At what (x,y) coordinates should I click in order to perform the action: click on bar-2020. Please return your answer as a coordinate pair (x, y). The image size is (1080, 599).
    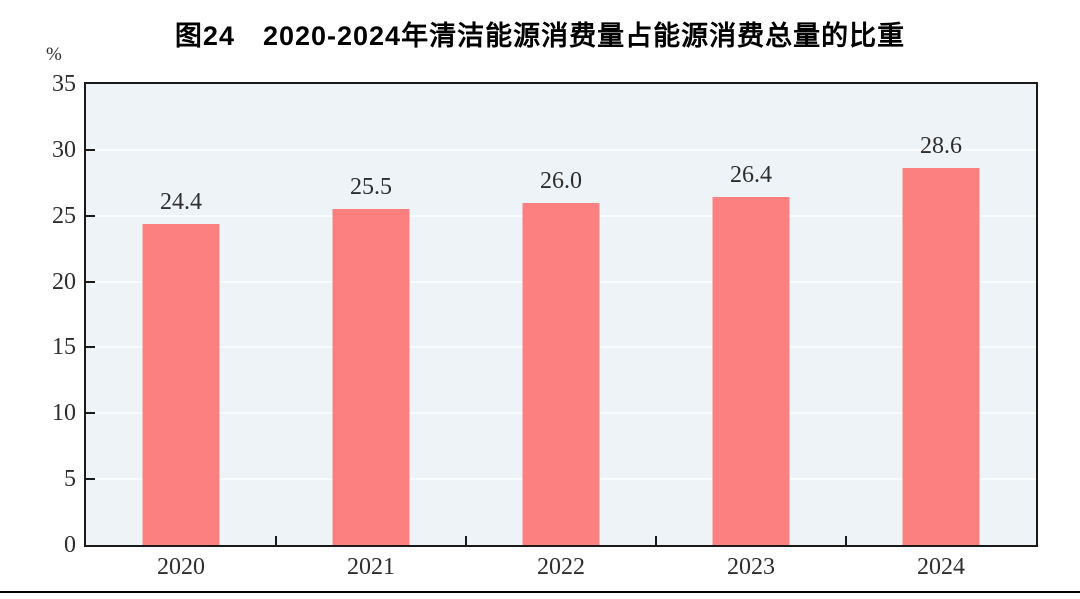
    Looking at the image, I should click on (181, 384).